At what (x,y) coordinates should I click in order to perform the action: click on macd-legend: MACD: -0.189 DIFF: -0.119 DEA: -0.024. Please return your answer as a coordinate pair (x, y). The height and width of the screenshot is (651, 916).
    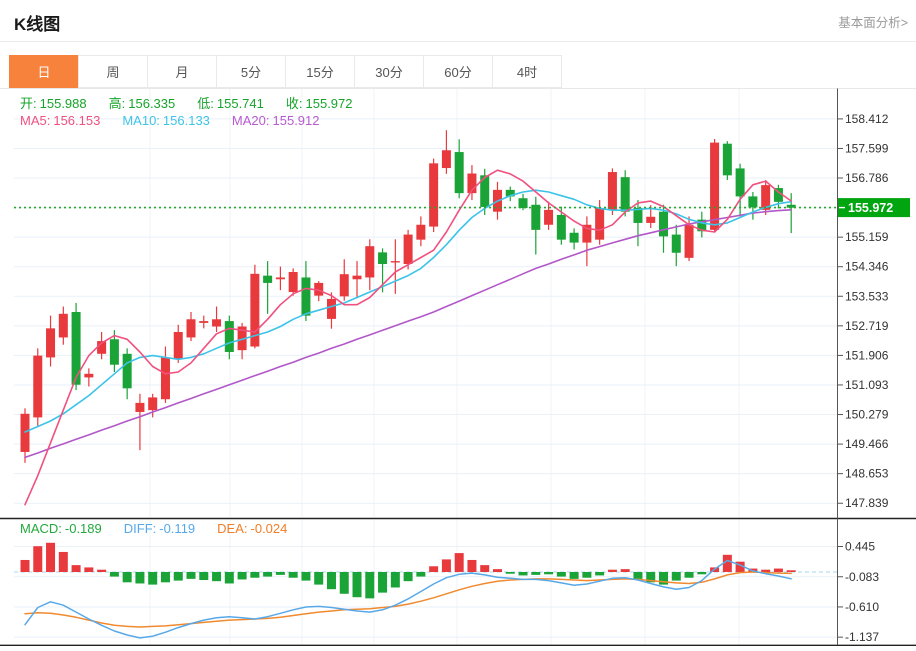
    Looking at the image, I should click on (153, 528).